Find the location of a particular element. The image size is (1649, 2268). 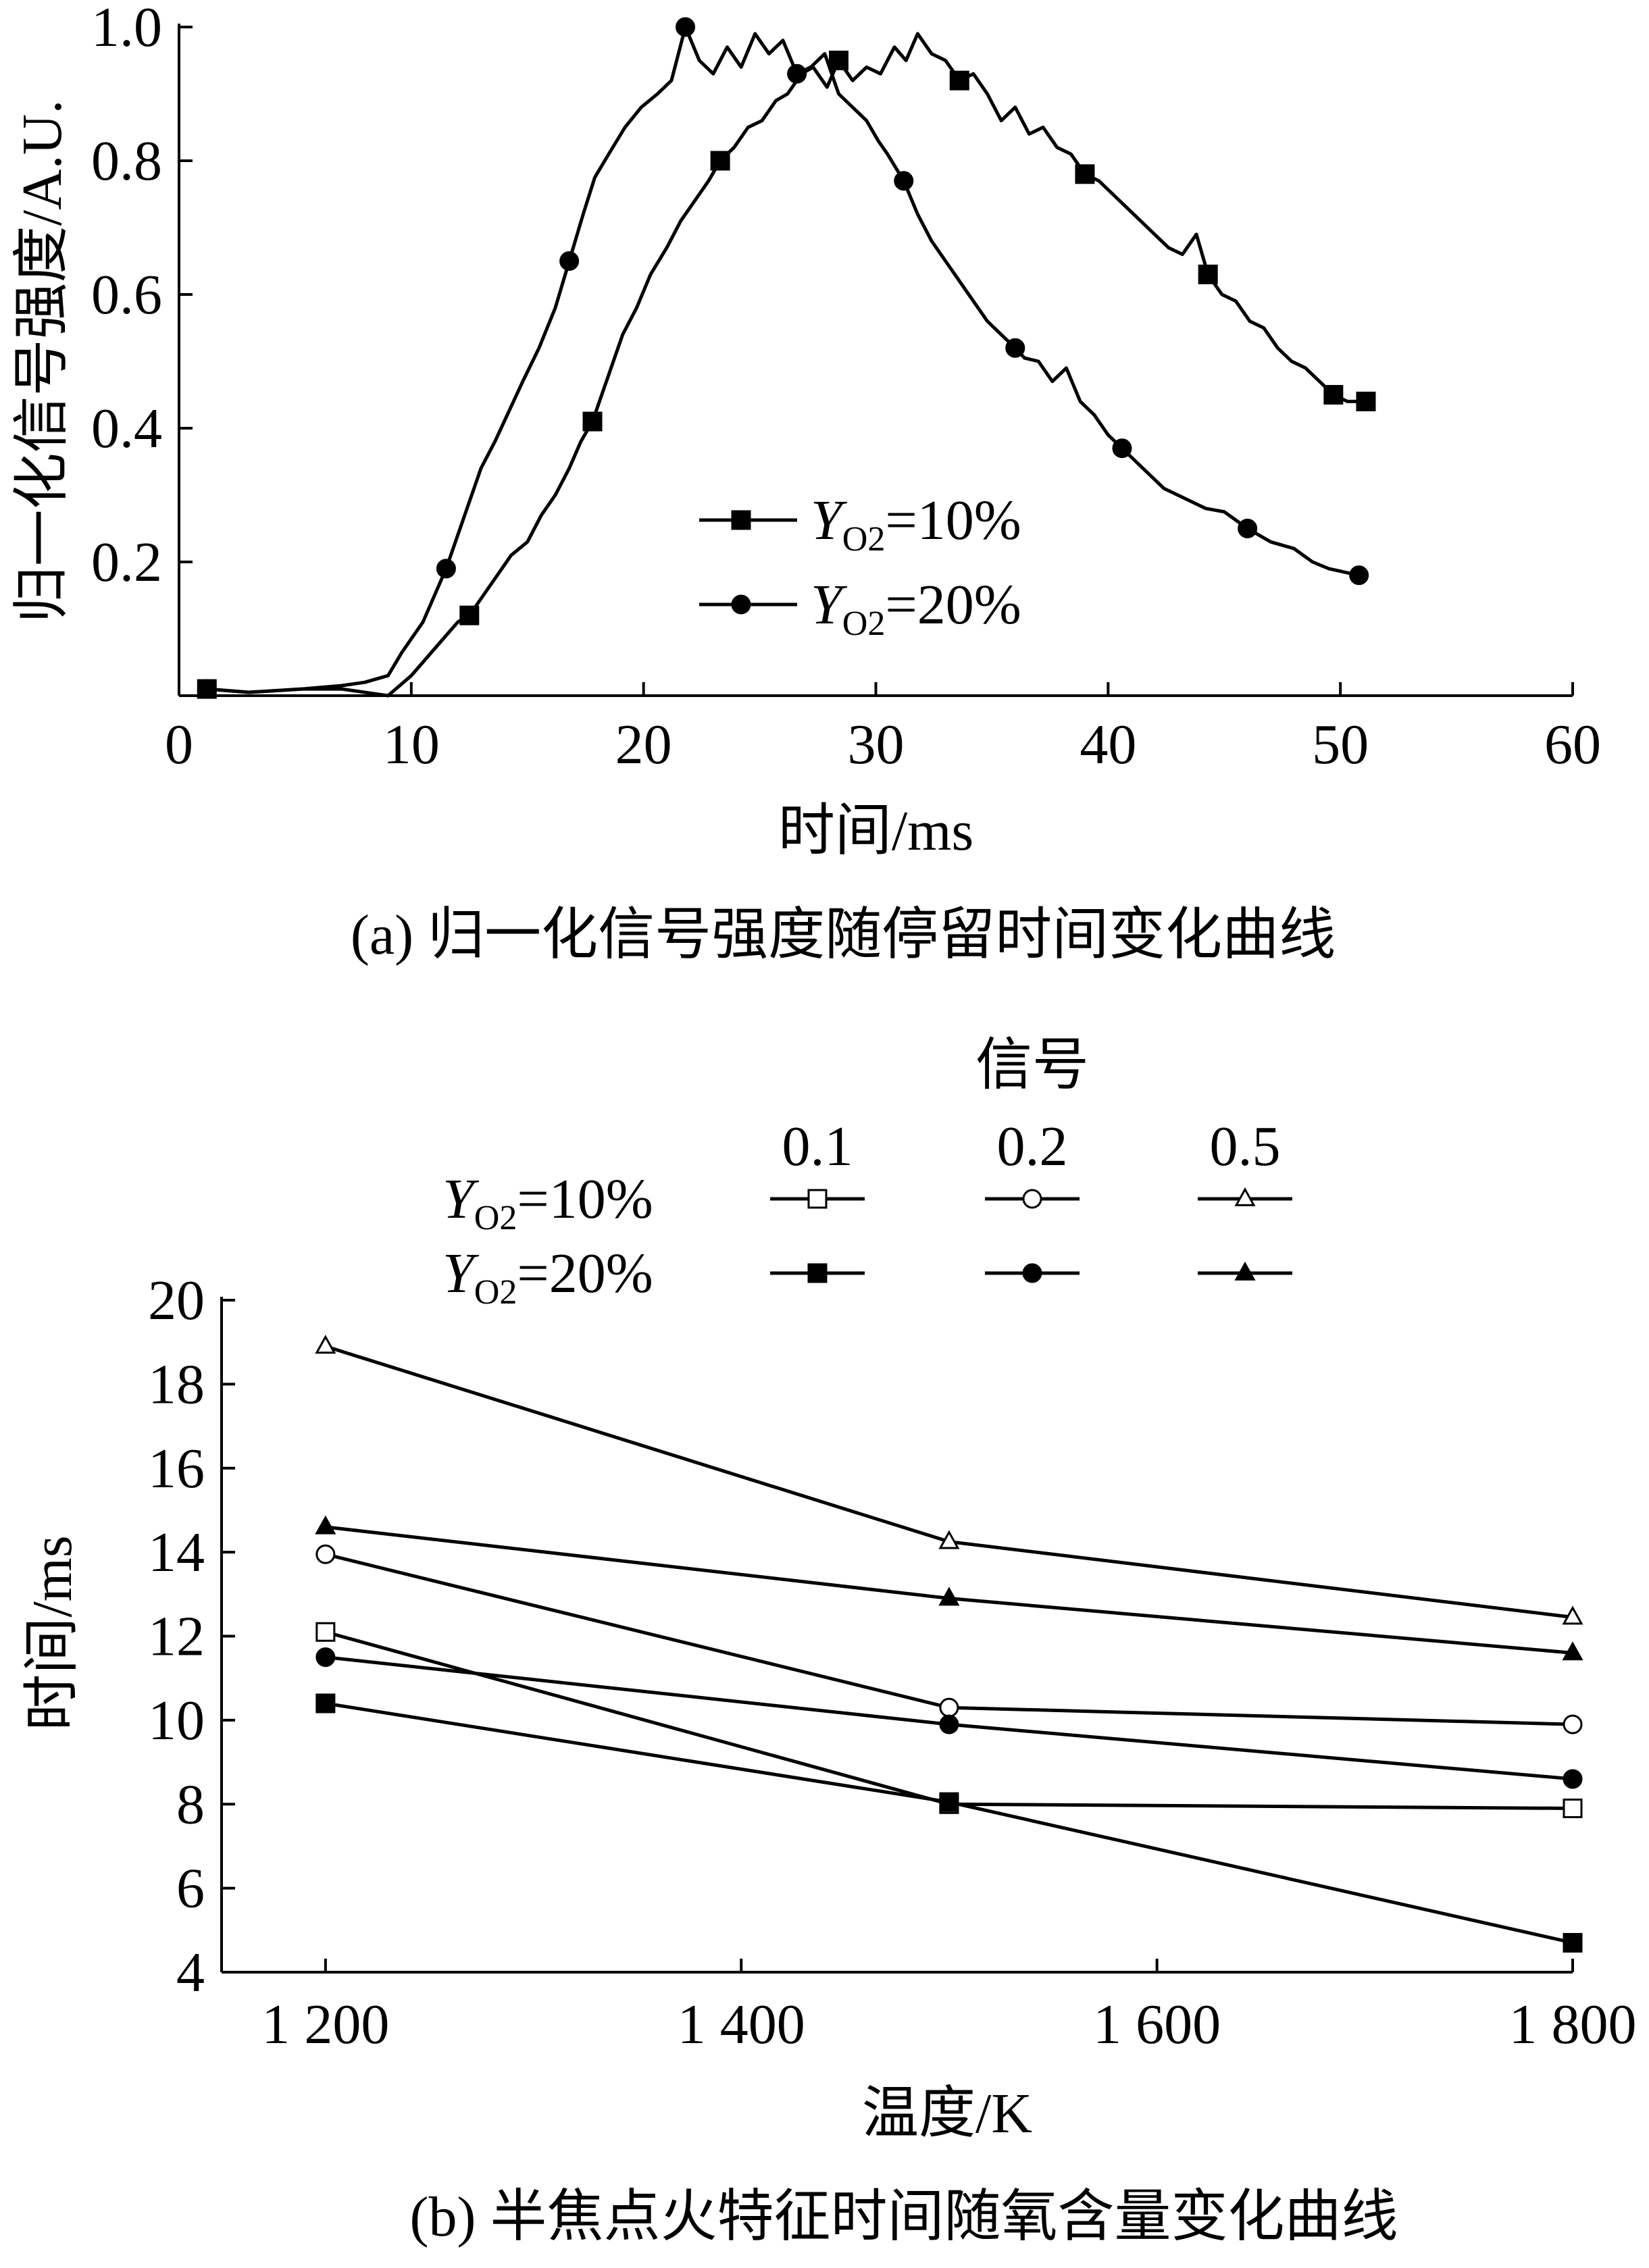

legend-column-label: 0.1 is located at coordinates (817, 1146).